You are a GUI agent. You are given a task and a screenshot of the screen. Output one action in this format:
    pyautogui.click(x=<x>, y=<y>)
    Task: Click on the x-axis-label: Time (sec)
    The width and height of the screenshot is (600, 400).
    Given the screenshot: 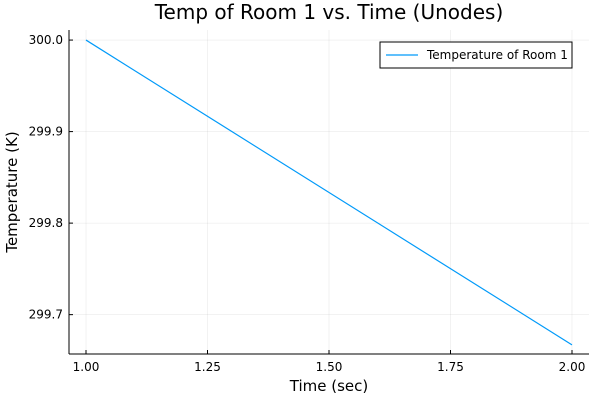 What is the action you would take?
    pyautogui.click(x=328, y=386)
    